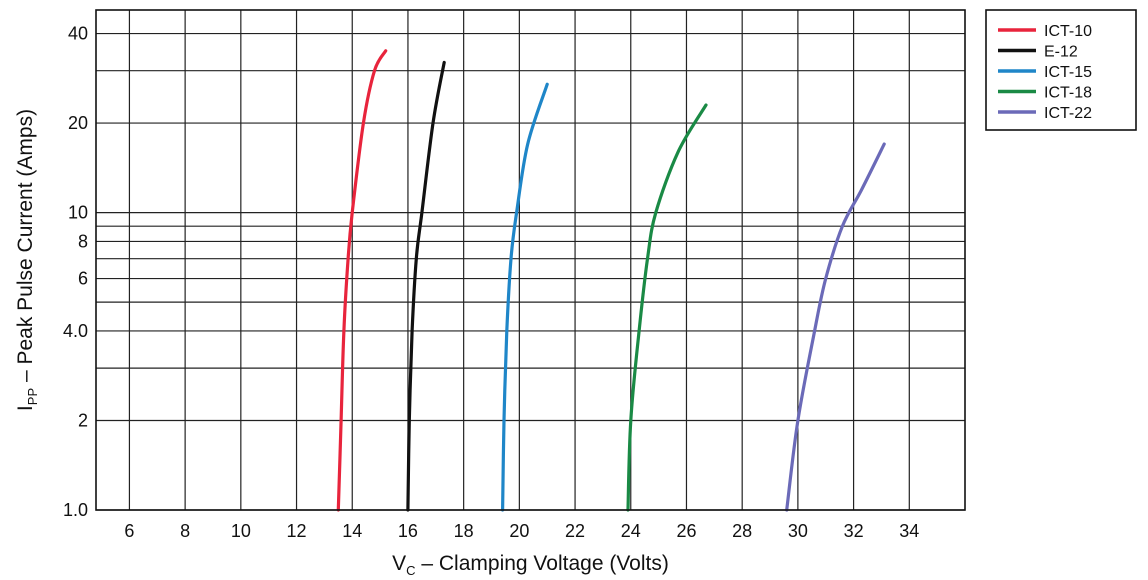 This screenshot has width=1148, height=580. Describe the element at coordinates (32, 396) in the screenshot. I see `y-axis-title-sub: PP` at that location.